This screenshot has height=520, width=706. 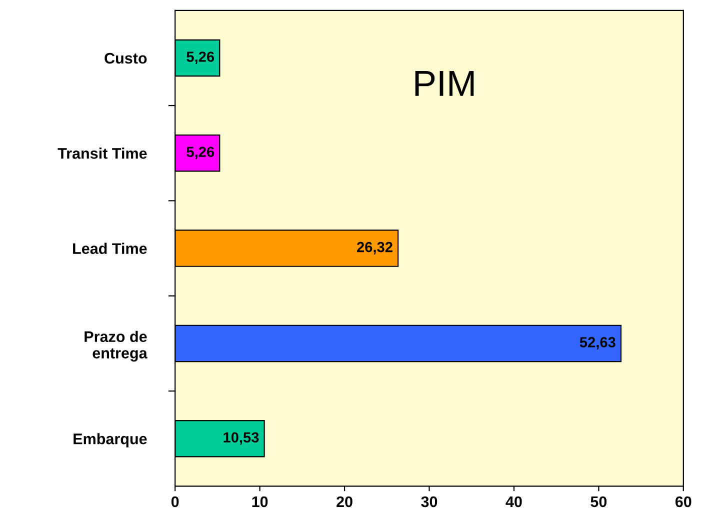 I want to click on x-tick-label: 10, so click(x=260, y=502).